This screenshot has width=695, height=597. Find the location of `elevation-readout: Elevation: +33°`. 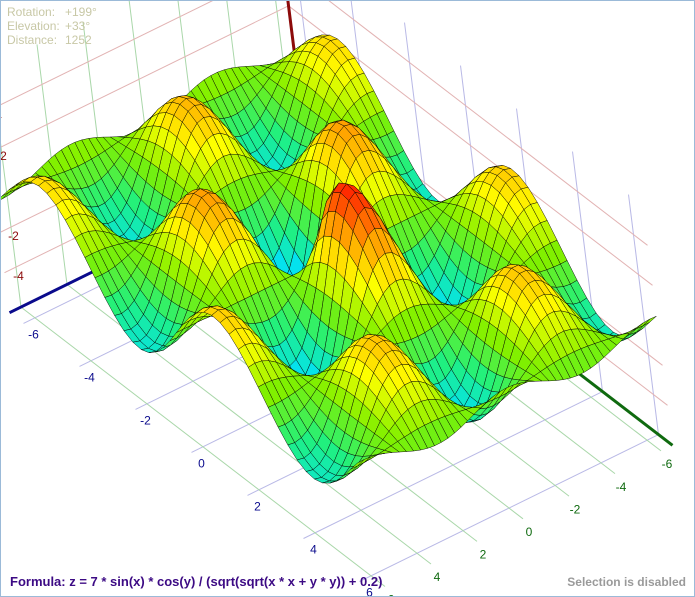

elevation-readout: Elevation: +33° is located at coordinates (48, 26).